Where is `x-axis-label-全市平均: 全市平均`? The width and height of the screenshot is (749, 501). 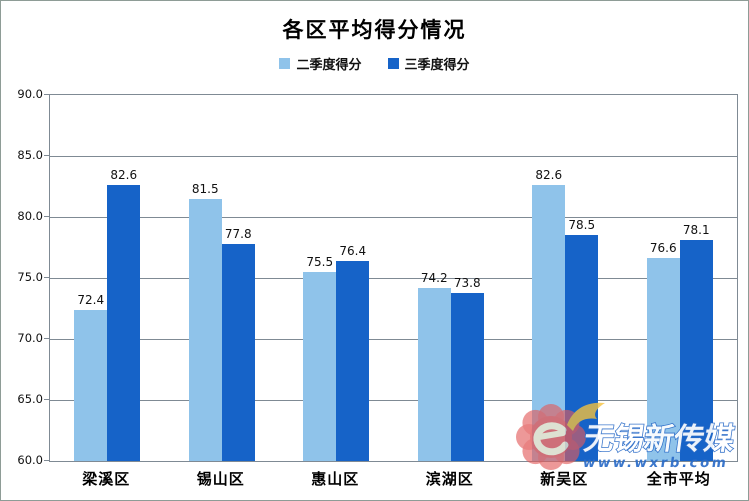 x-axis-label-全市平均: 全市平均 is located at coordinates (678, 479).